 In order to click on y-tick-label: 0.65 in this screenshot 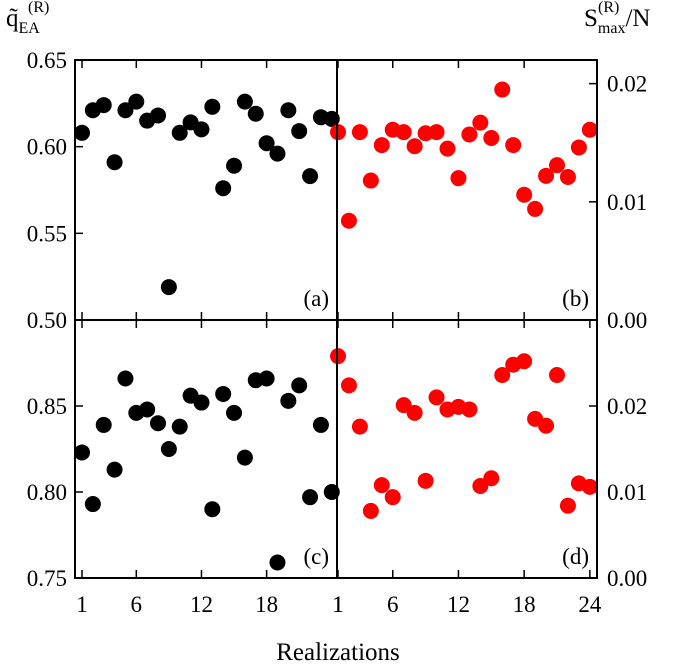, I will do `click(47, 60)`.